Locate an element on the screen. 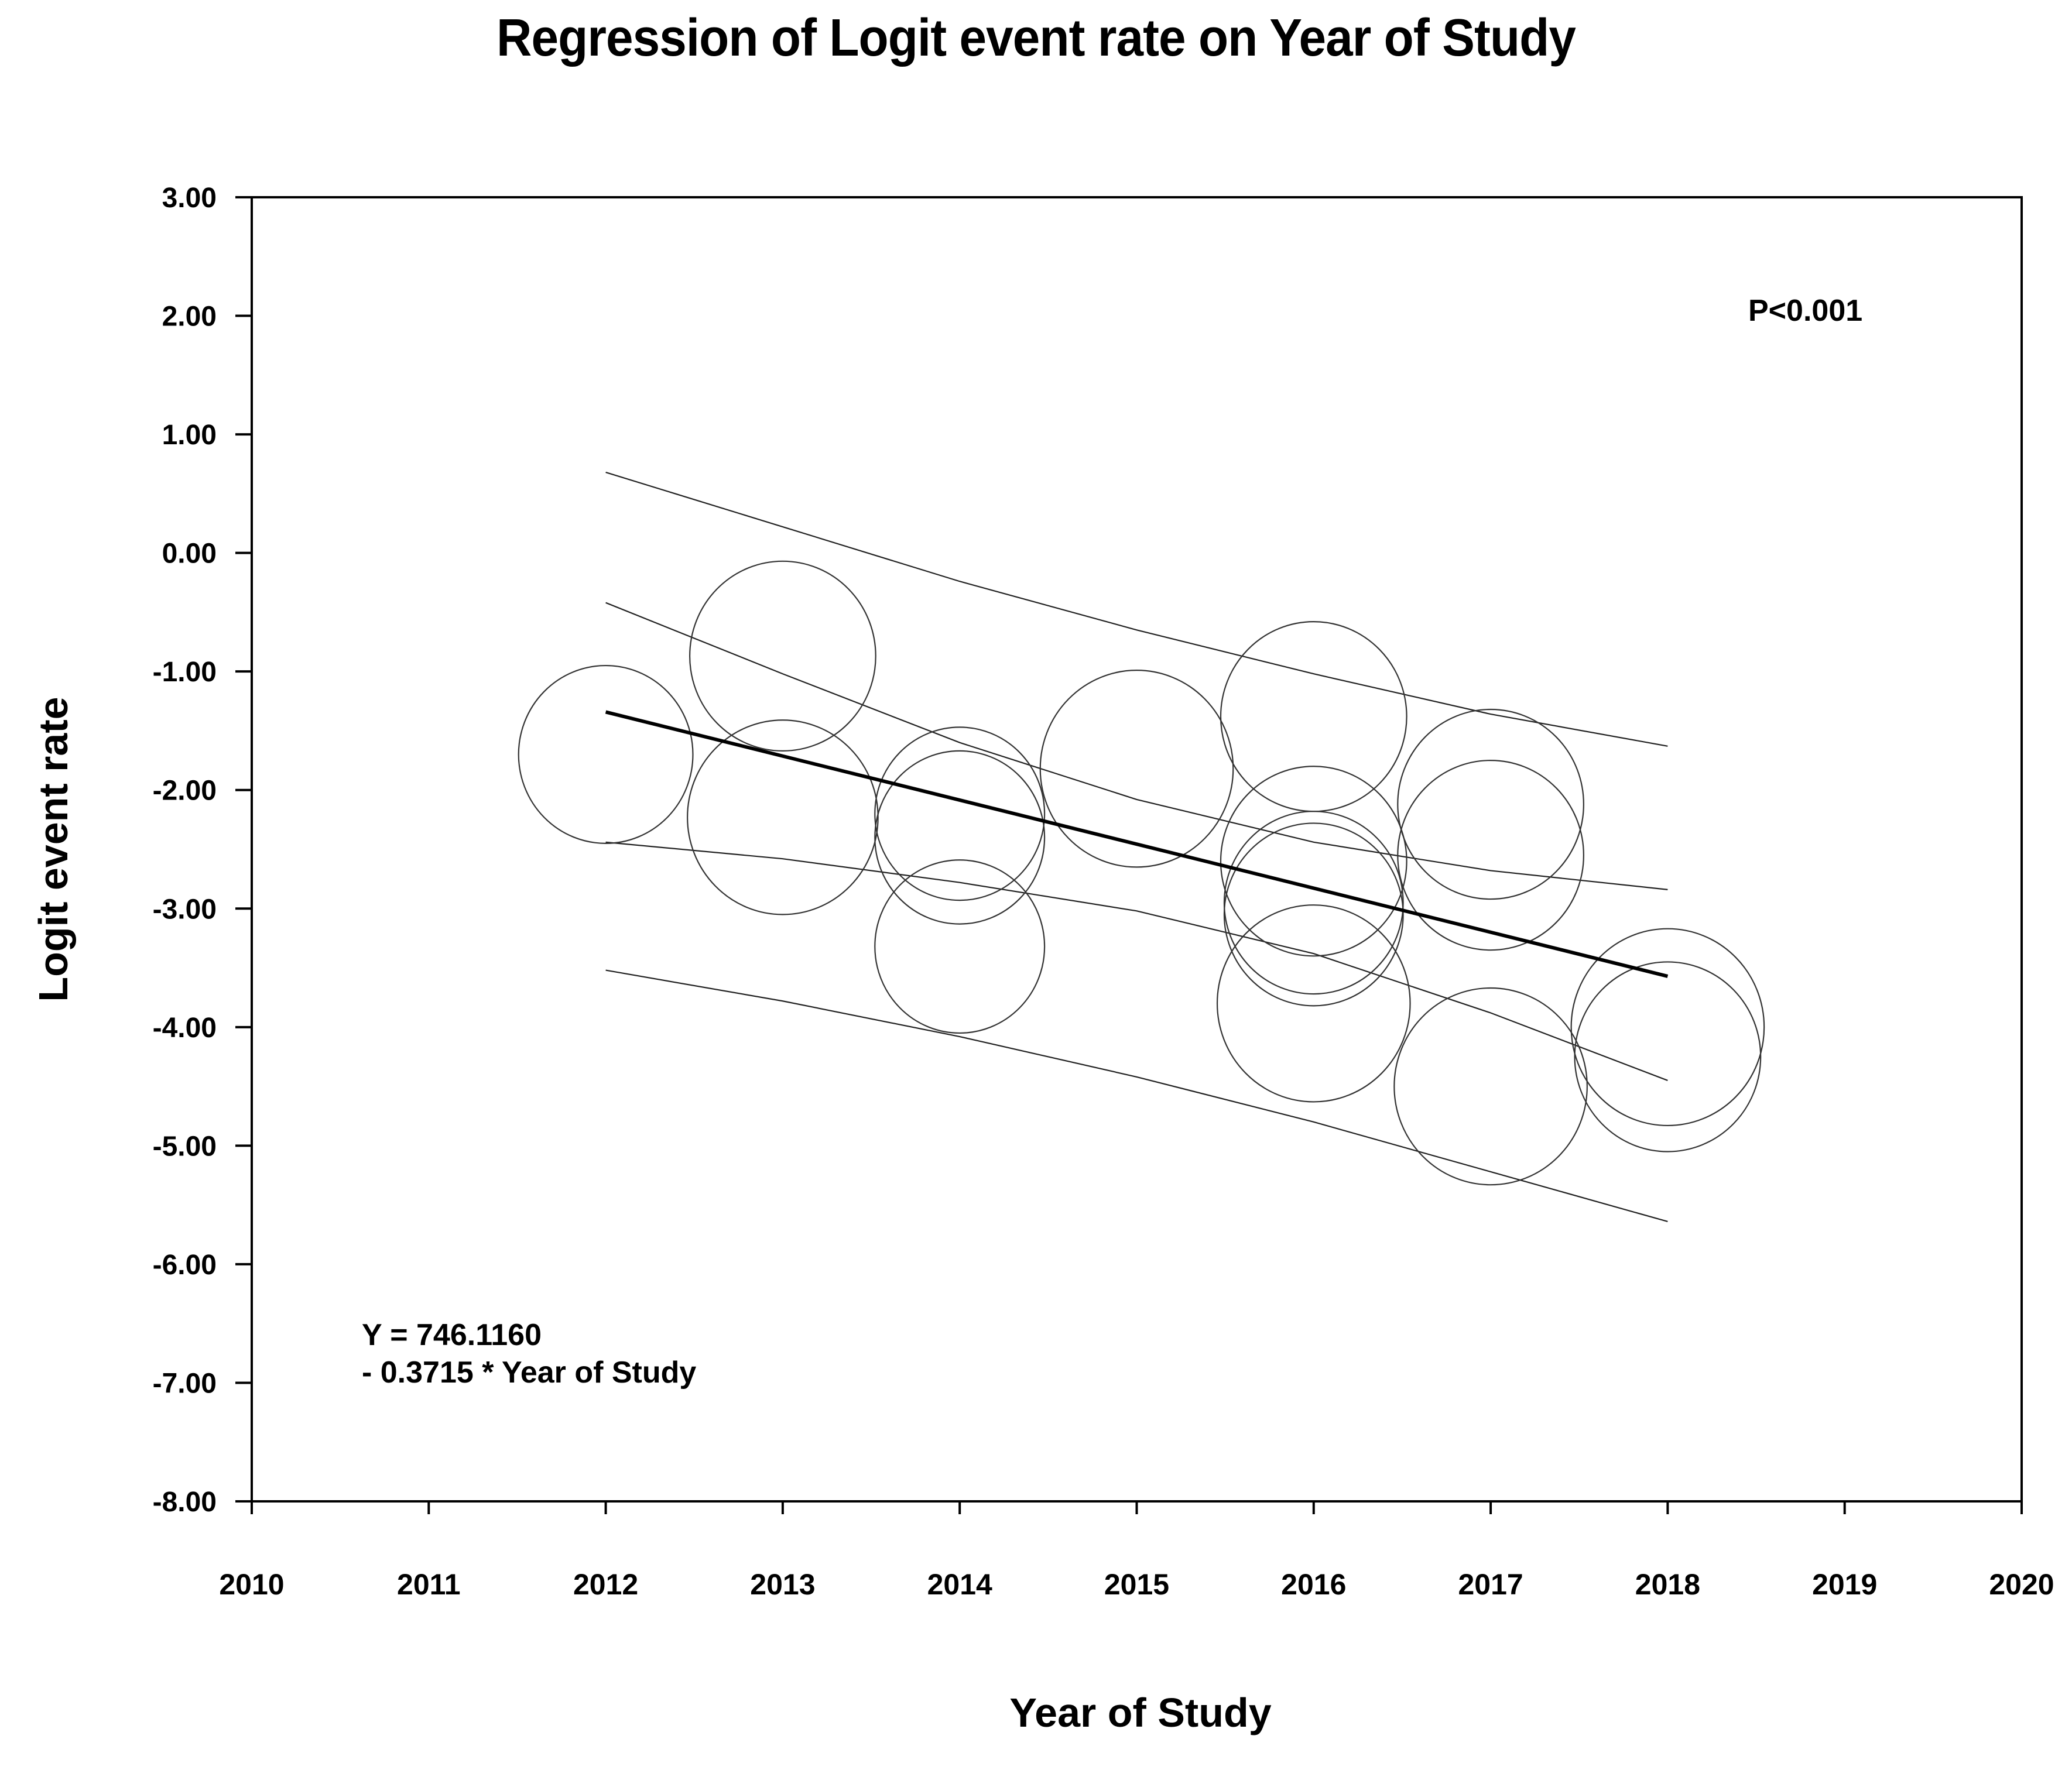 The height and width of the screenshot is (1770, 2072). y-tick-label: -4.00 is located at coordinates (185, 1028).